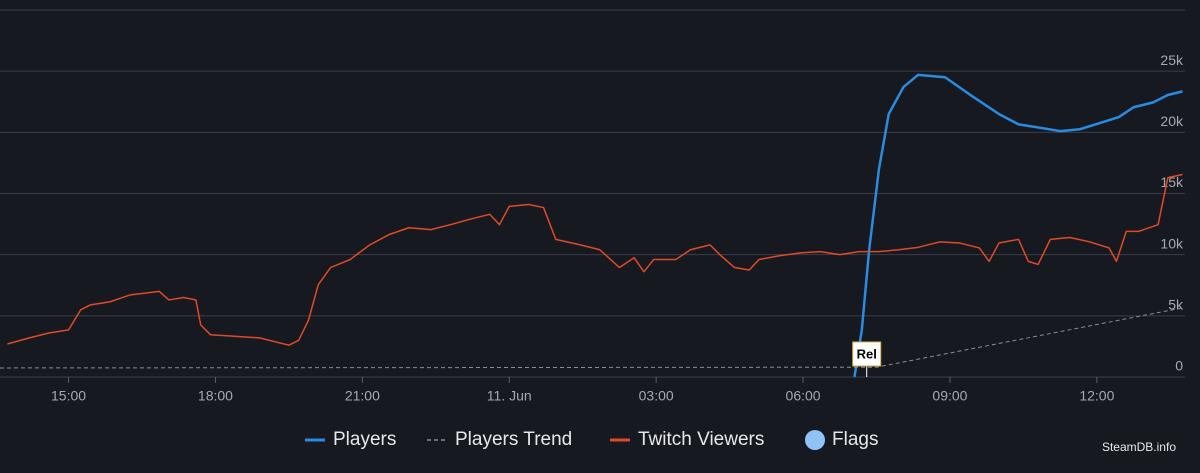  Describe the element at coordinates (509, 396) in the screenshot. I see `x-tick-label: 11. Jun` at that location.